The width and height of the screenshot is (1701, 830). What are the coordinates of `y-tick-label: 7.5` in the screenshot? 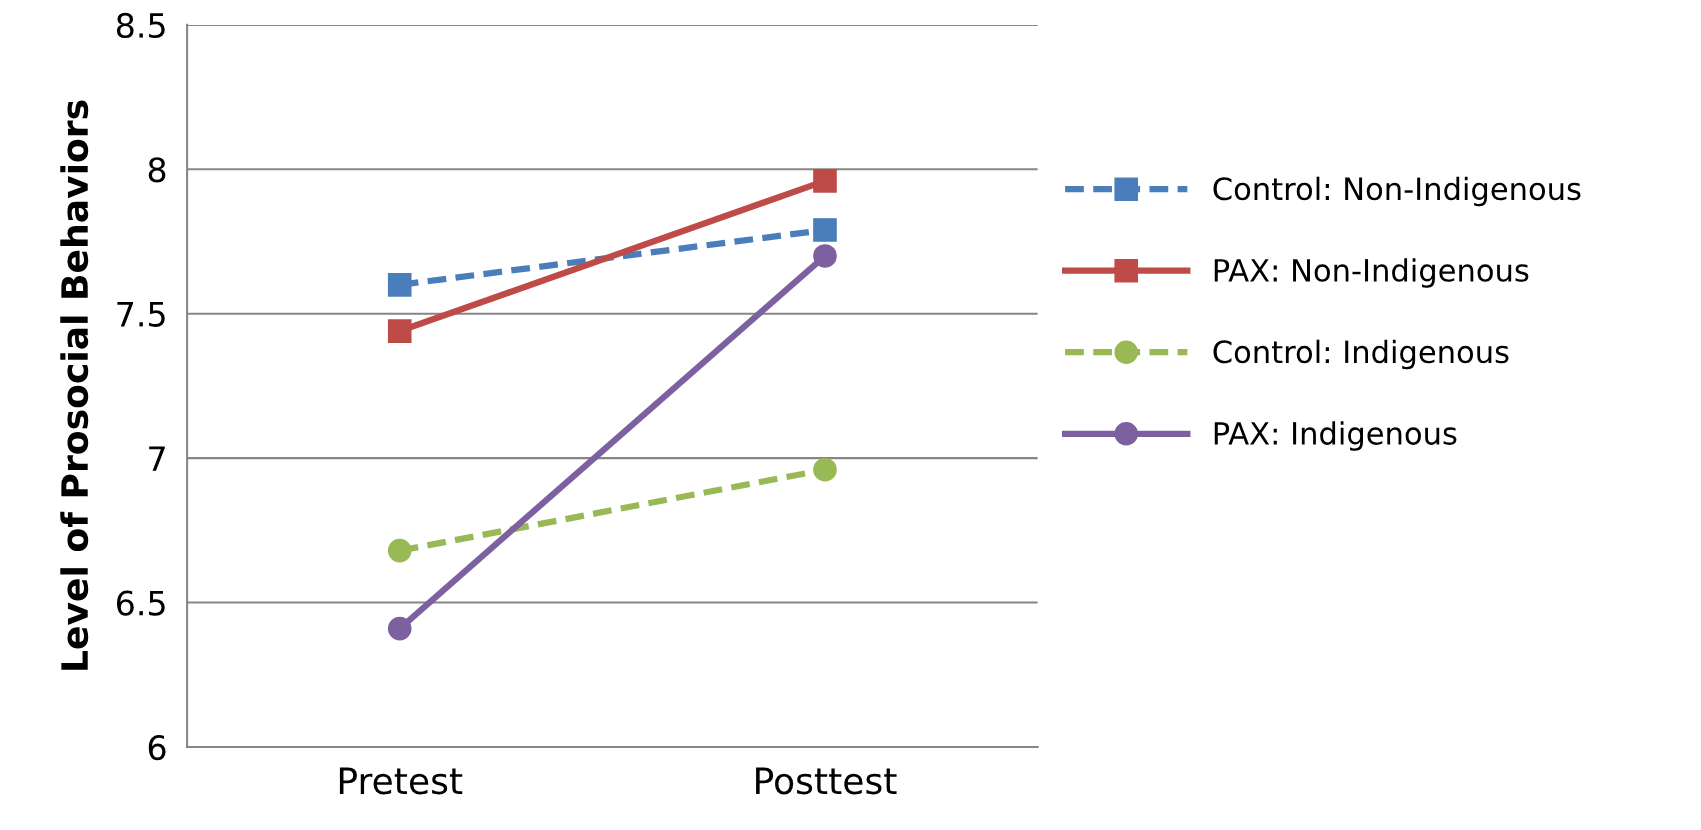 It's located at (141, 314).